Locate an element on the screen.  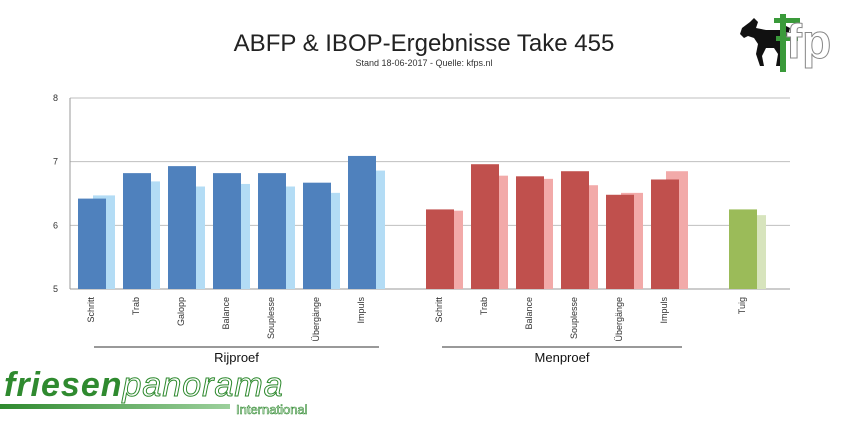
y-tick-label: 6 is located at coordinates (55, 225).